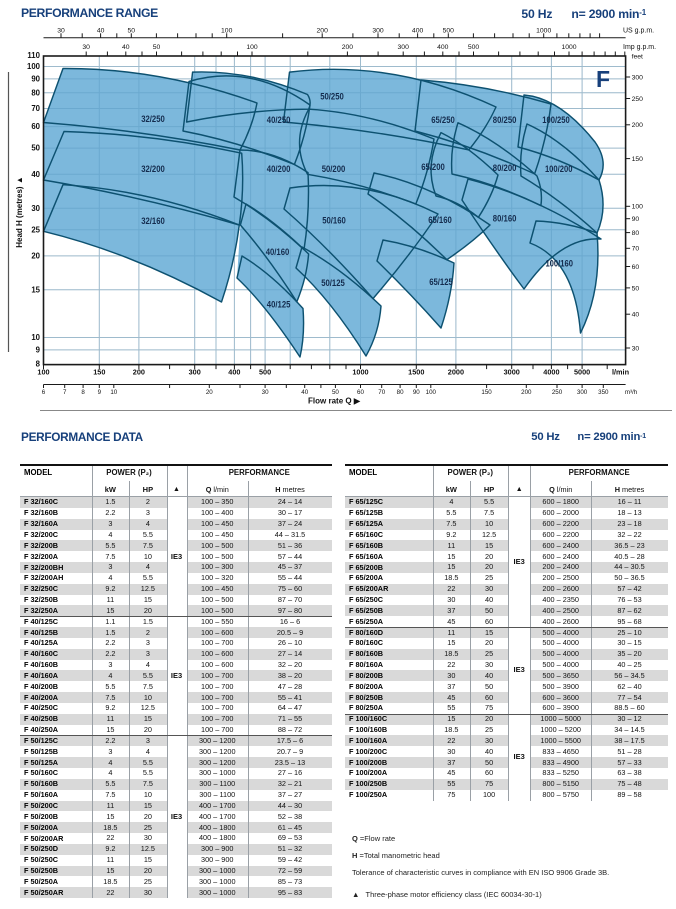 This screenshot has height=909, width=676. What do you see at coordinates (44, 392) in the screenshot?
I see `svg-text: 6` at bounding box center [44, 392].